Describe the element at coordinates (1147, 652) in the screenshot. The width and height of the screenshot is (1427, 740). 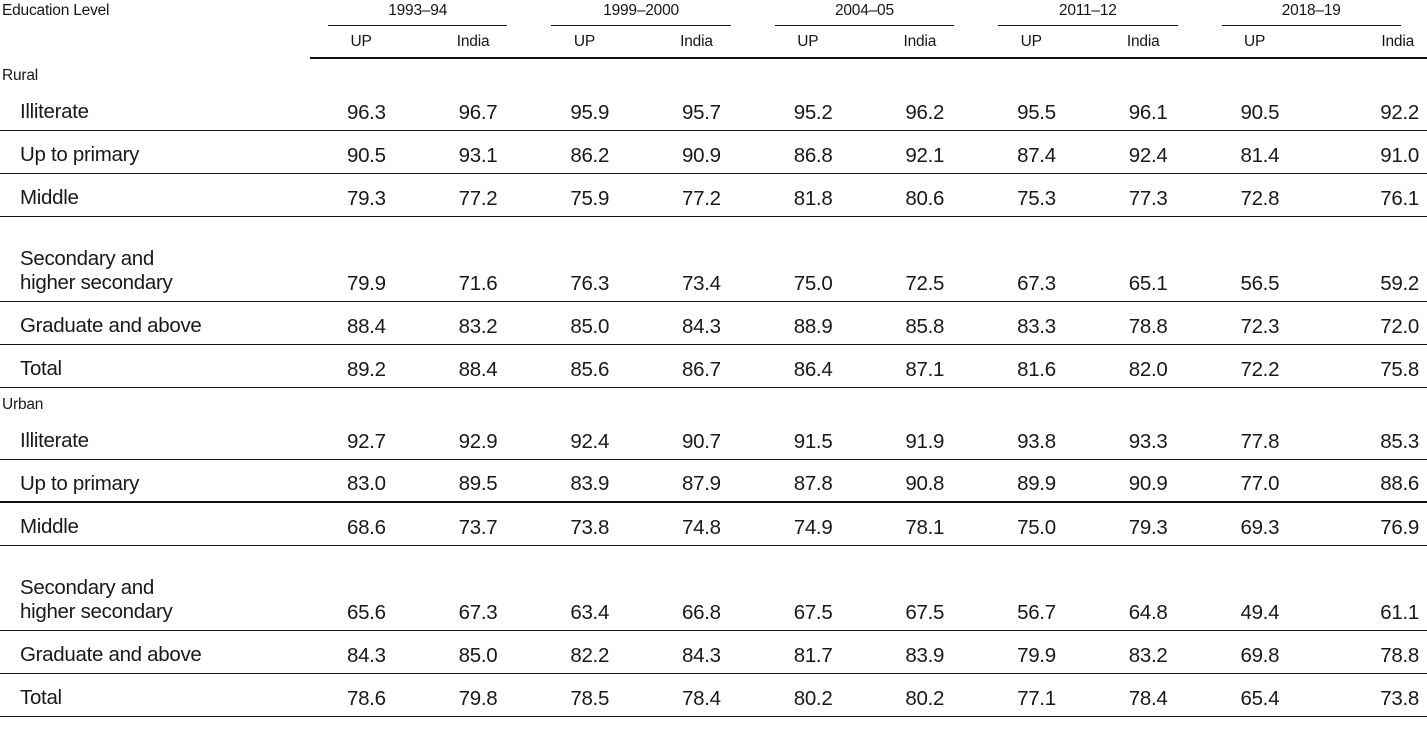
I see `value-cell: 83.2` at that location.